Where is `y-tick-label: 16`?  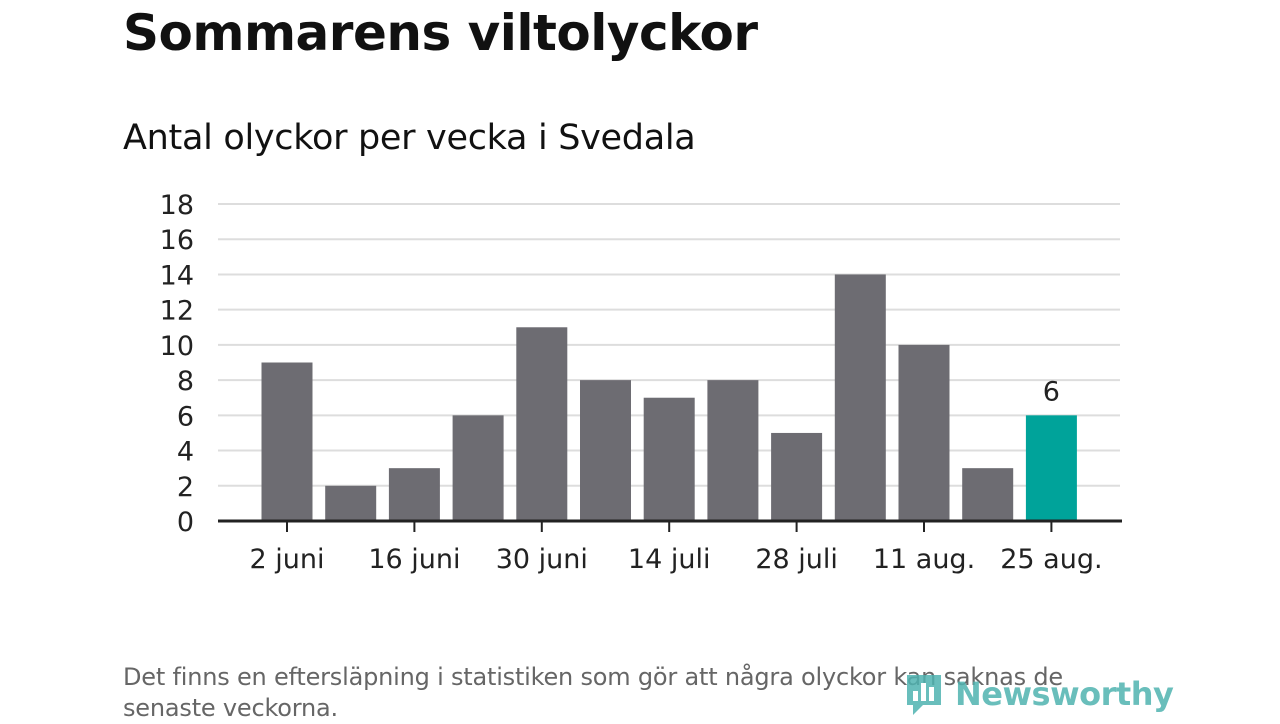 y-tick-label: 16 is located at coordinates (177, 240).